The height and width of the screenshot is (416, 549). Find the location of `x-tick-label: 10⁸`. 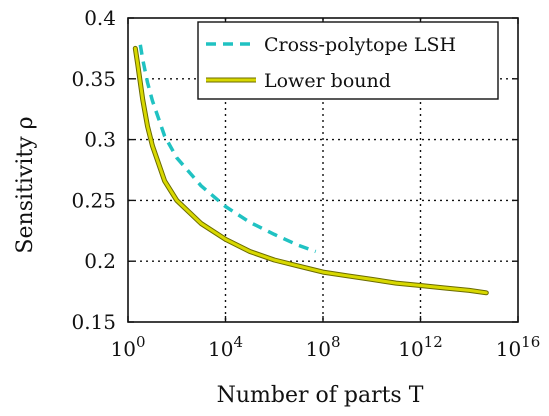

x-tick-label: 10⁸ is located at coordinates (323, 347).